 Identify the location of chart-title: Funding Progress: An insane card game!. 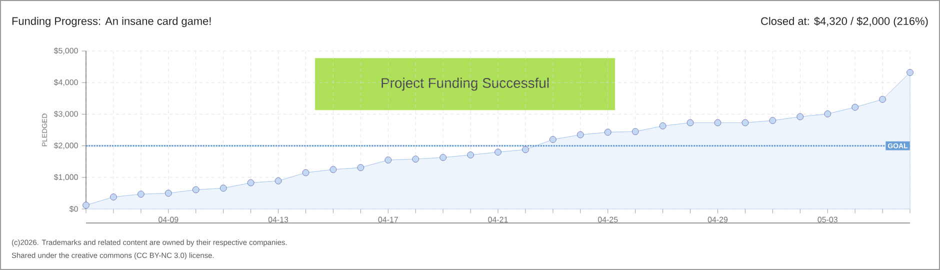
(111, 22).